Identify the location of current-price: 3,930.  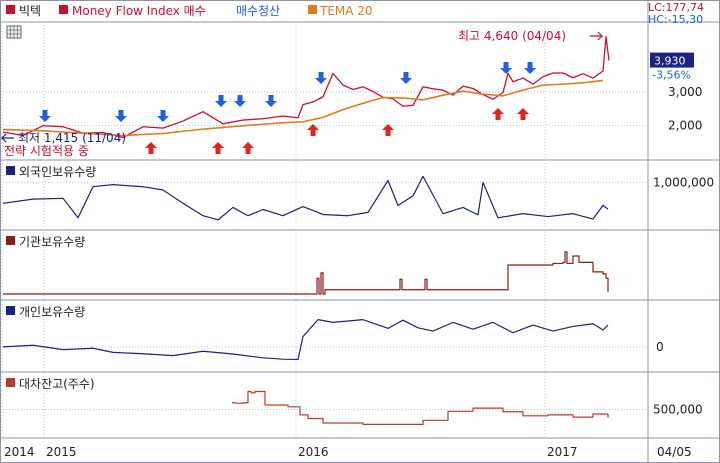
(670, 61).